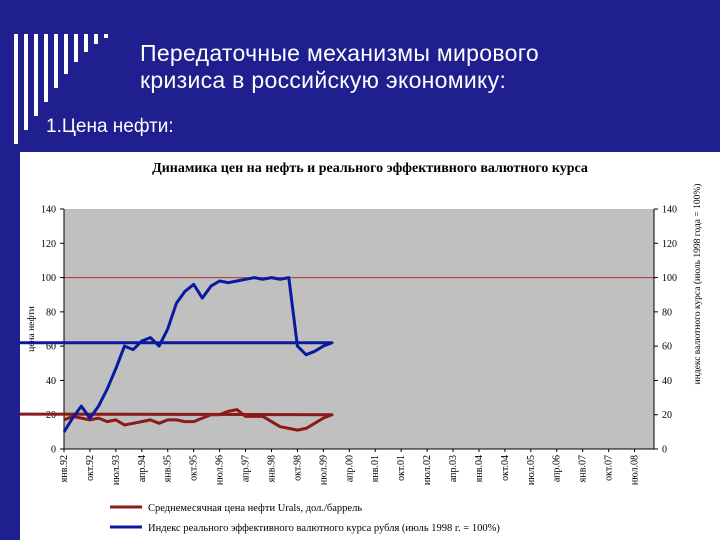 This screenshot has width=720, height=540. I want to click on y-tick-label-left: 60, so click(51, 347).